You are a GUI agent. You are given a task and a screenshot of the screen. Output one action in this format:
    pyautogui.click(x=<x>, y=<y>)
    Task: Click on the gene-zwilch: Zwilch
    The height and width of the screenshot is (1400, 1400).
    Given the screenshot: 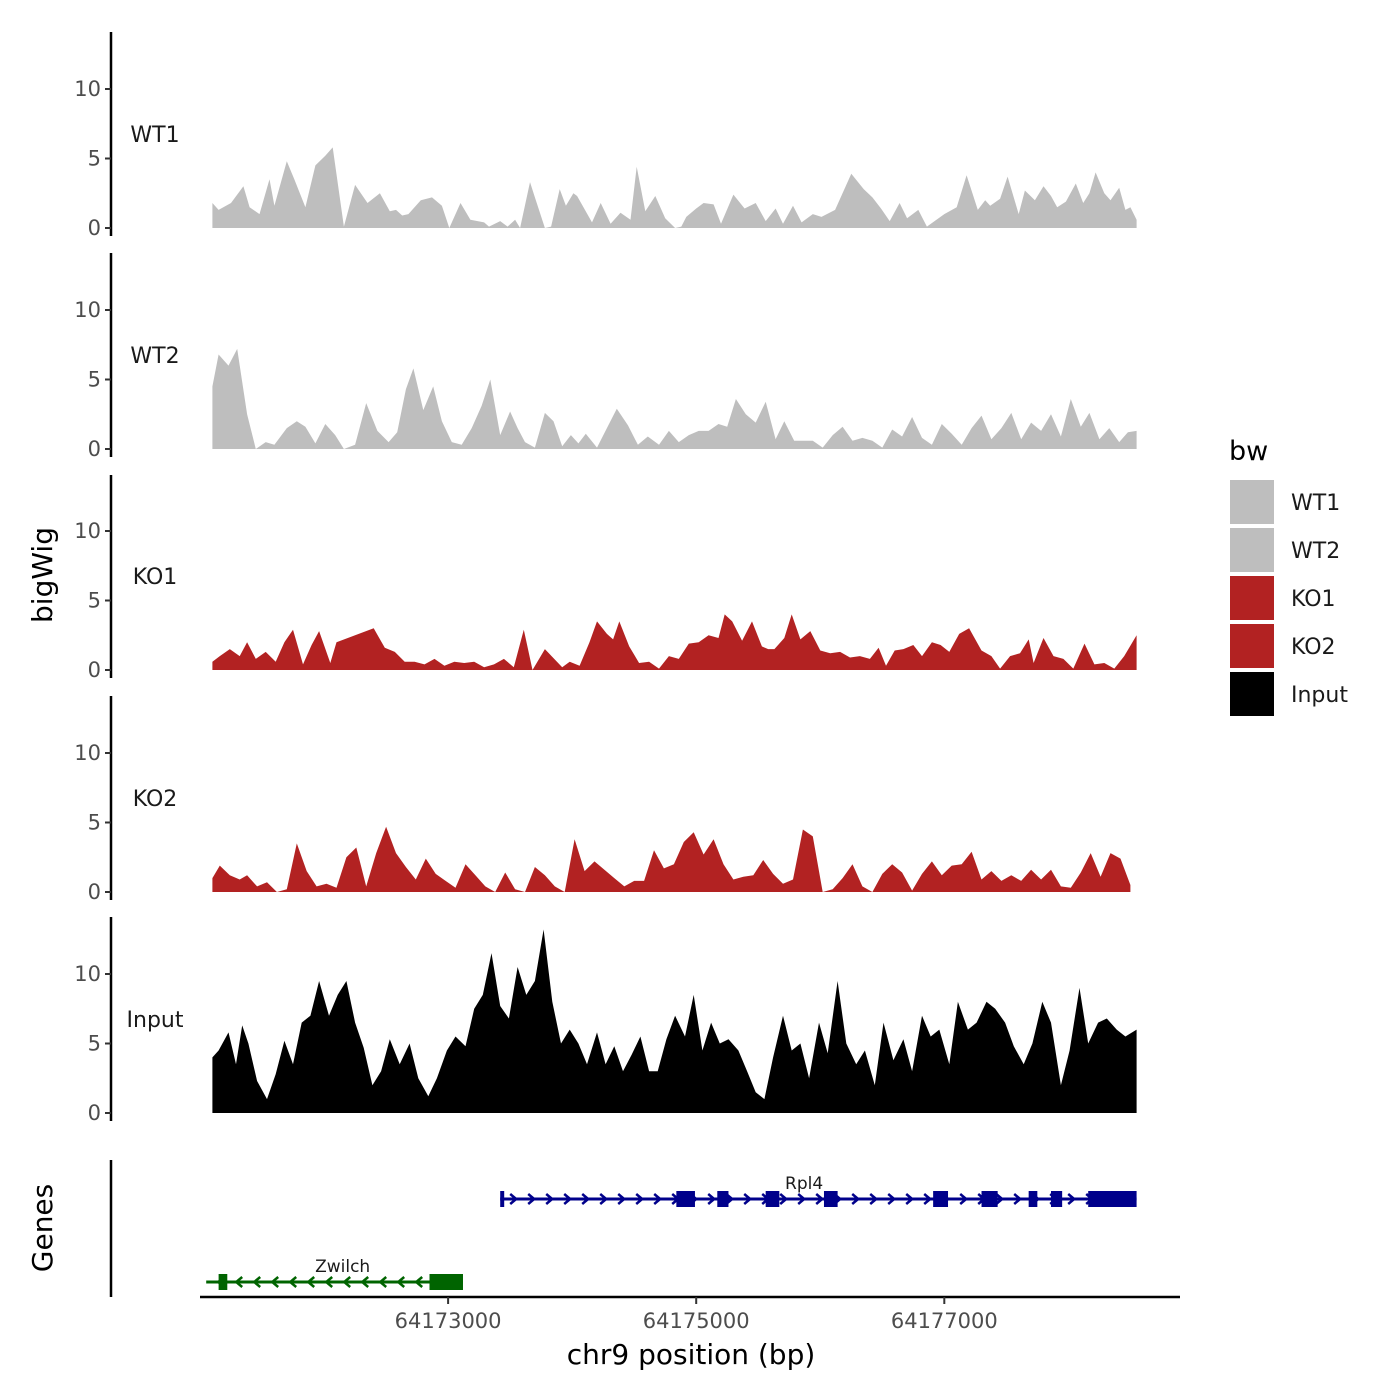 What is the action you would take?
    pyautogui.click(x=334, y=1273)
    